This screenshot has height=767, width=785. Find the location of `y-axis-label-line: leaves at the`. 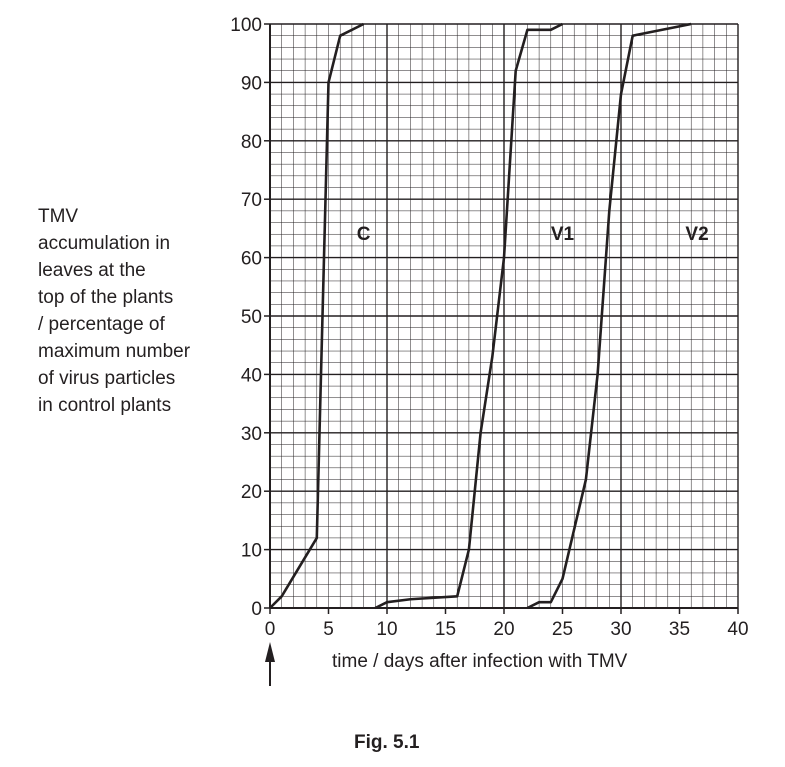

y-axis-label-line: leaves at the is located at coordinates (92, 270).